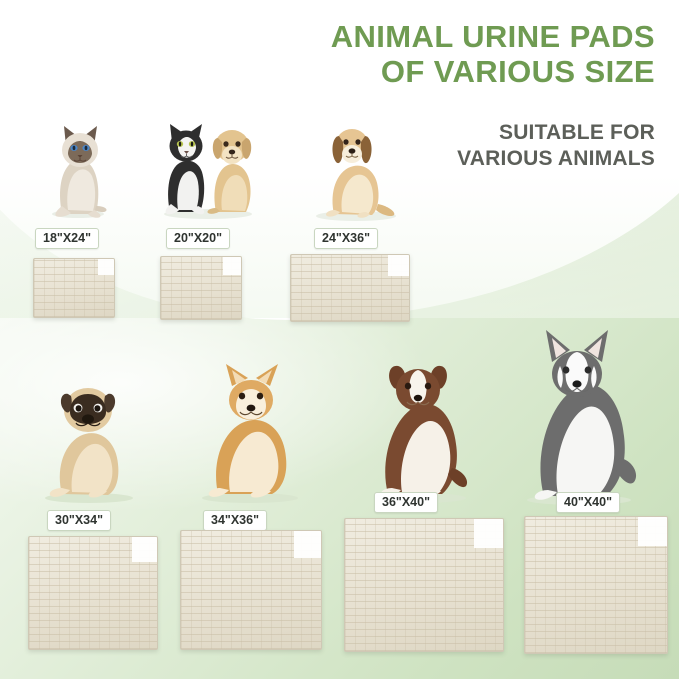 This screenshot has height=679, width=679. Describe the element at coordinates (576, 132) in the screenshot. I see `subheadline-line-1: SUITABLE FOR` at that location.